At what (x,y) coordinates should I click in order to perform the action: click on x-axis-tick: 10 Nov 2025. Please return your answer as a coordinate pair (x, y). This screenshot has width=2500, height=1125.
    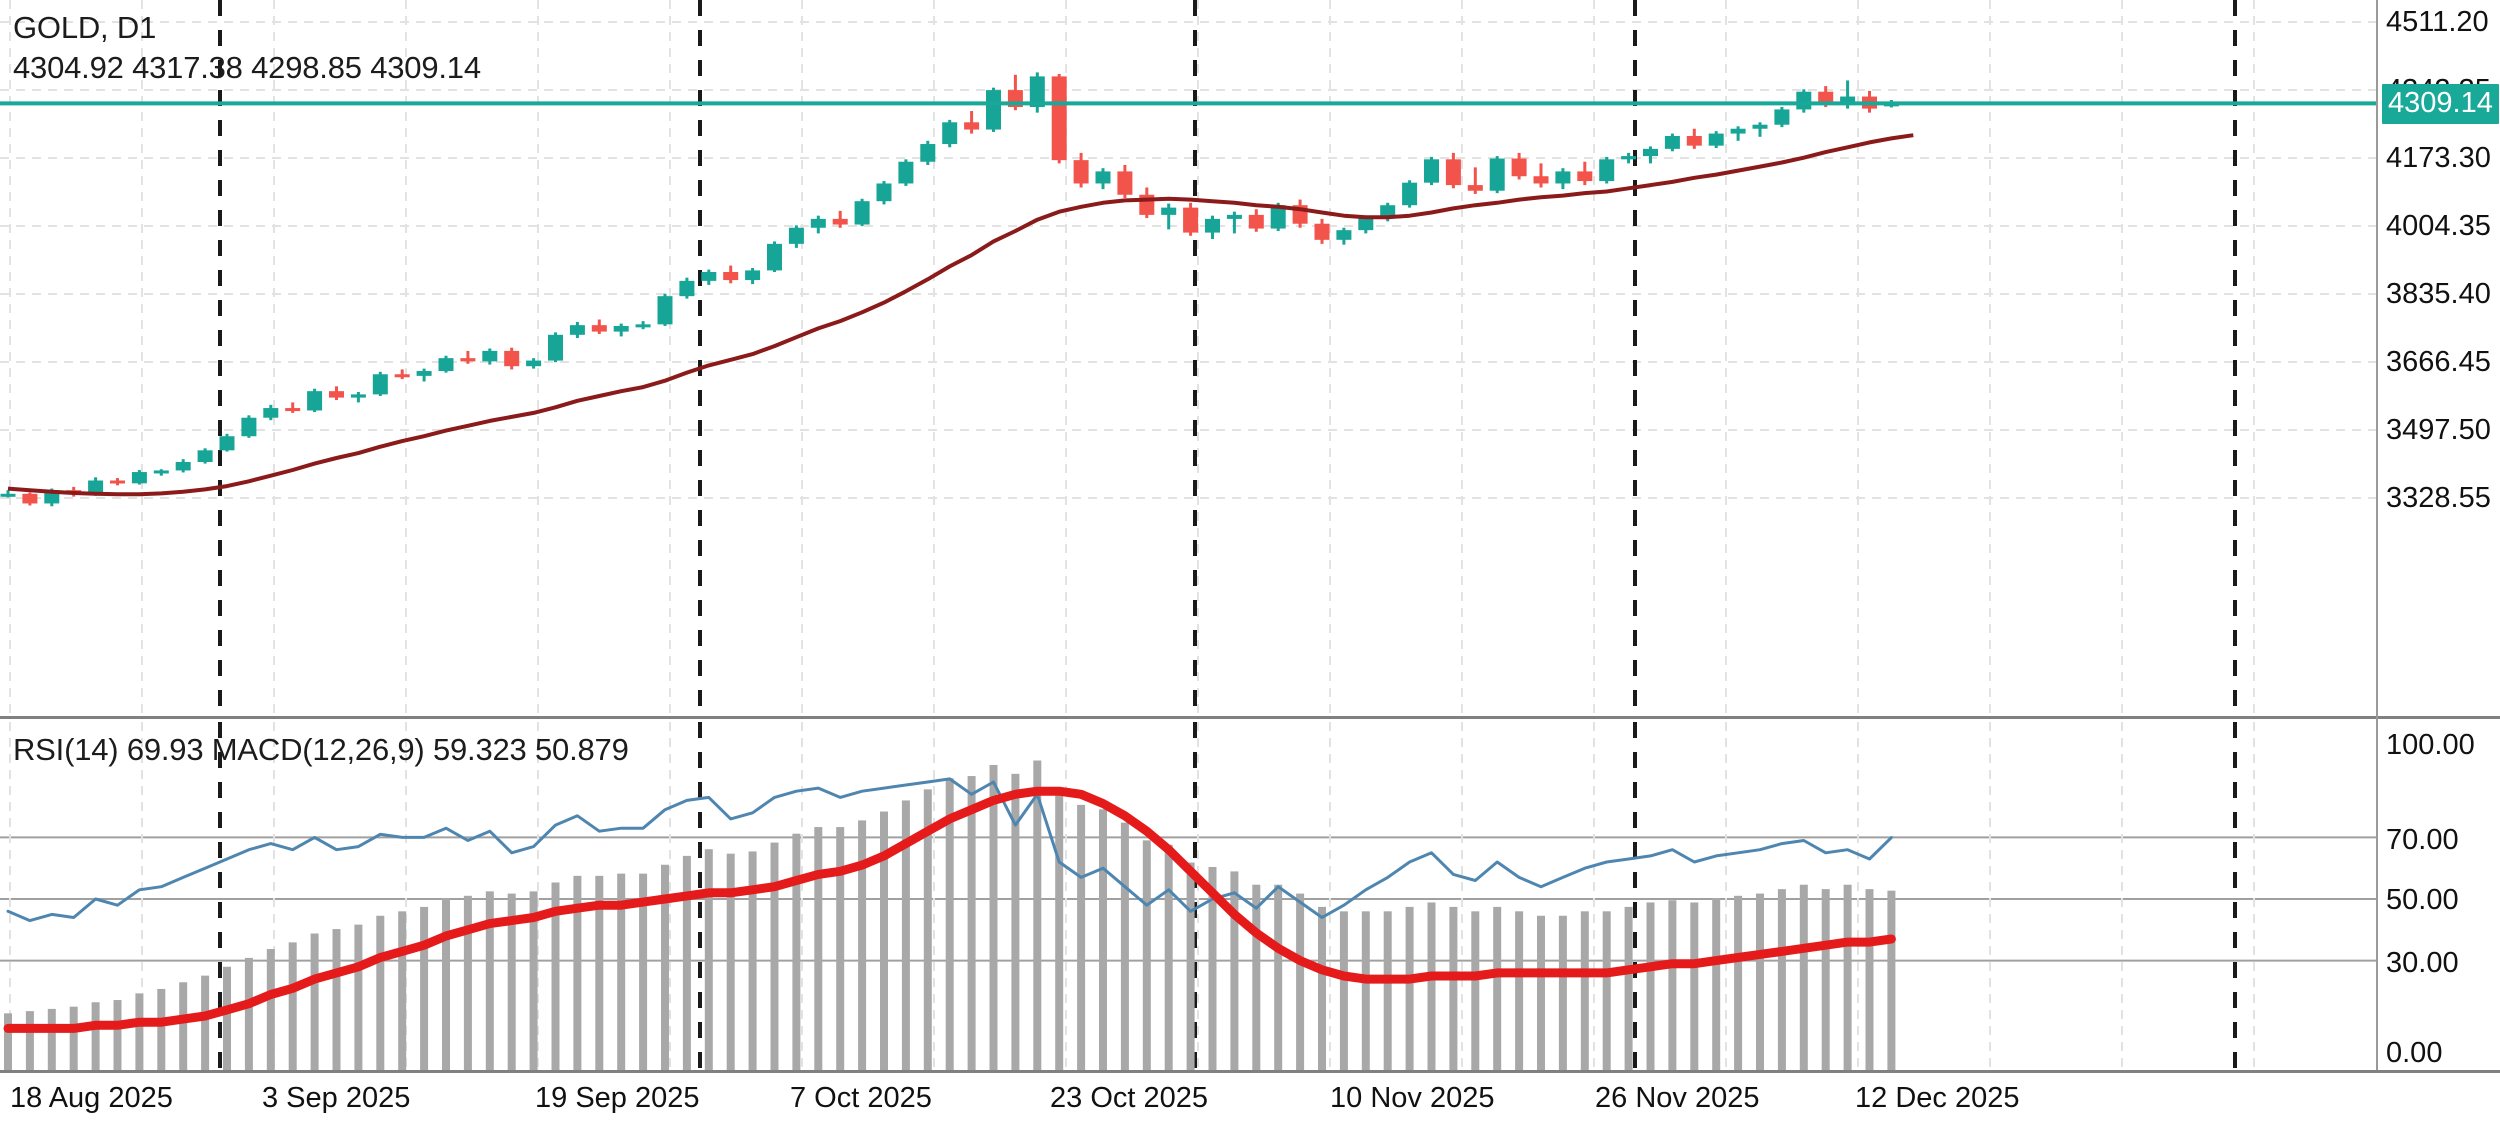
    Looking at the image, I should click on (1412, 1098).